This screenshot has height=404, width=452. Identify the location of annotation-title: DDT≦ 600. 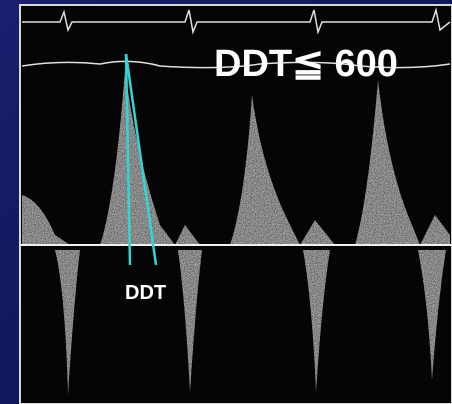
(306, 64).